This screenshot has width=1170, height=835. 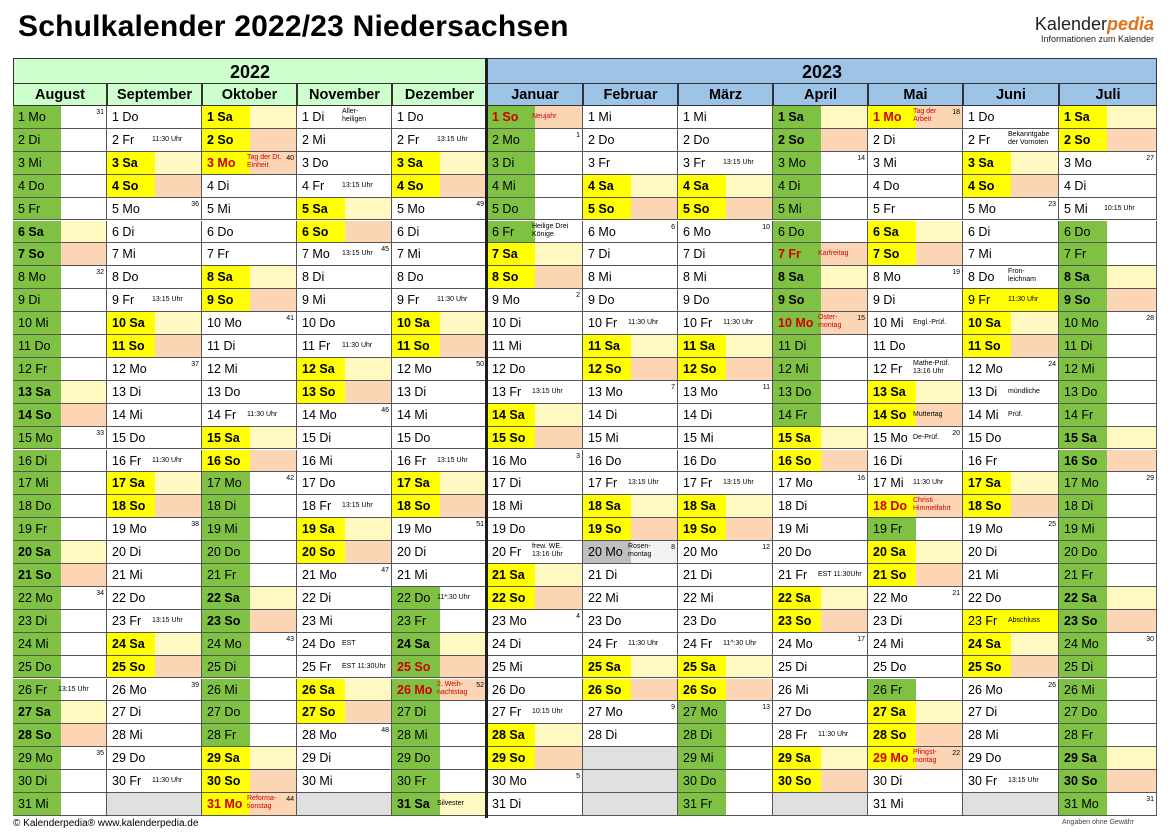 I want to click on day-label: 1 So, so click(x=511, y=117).